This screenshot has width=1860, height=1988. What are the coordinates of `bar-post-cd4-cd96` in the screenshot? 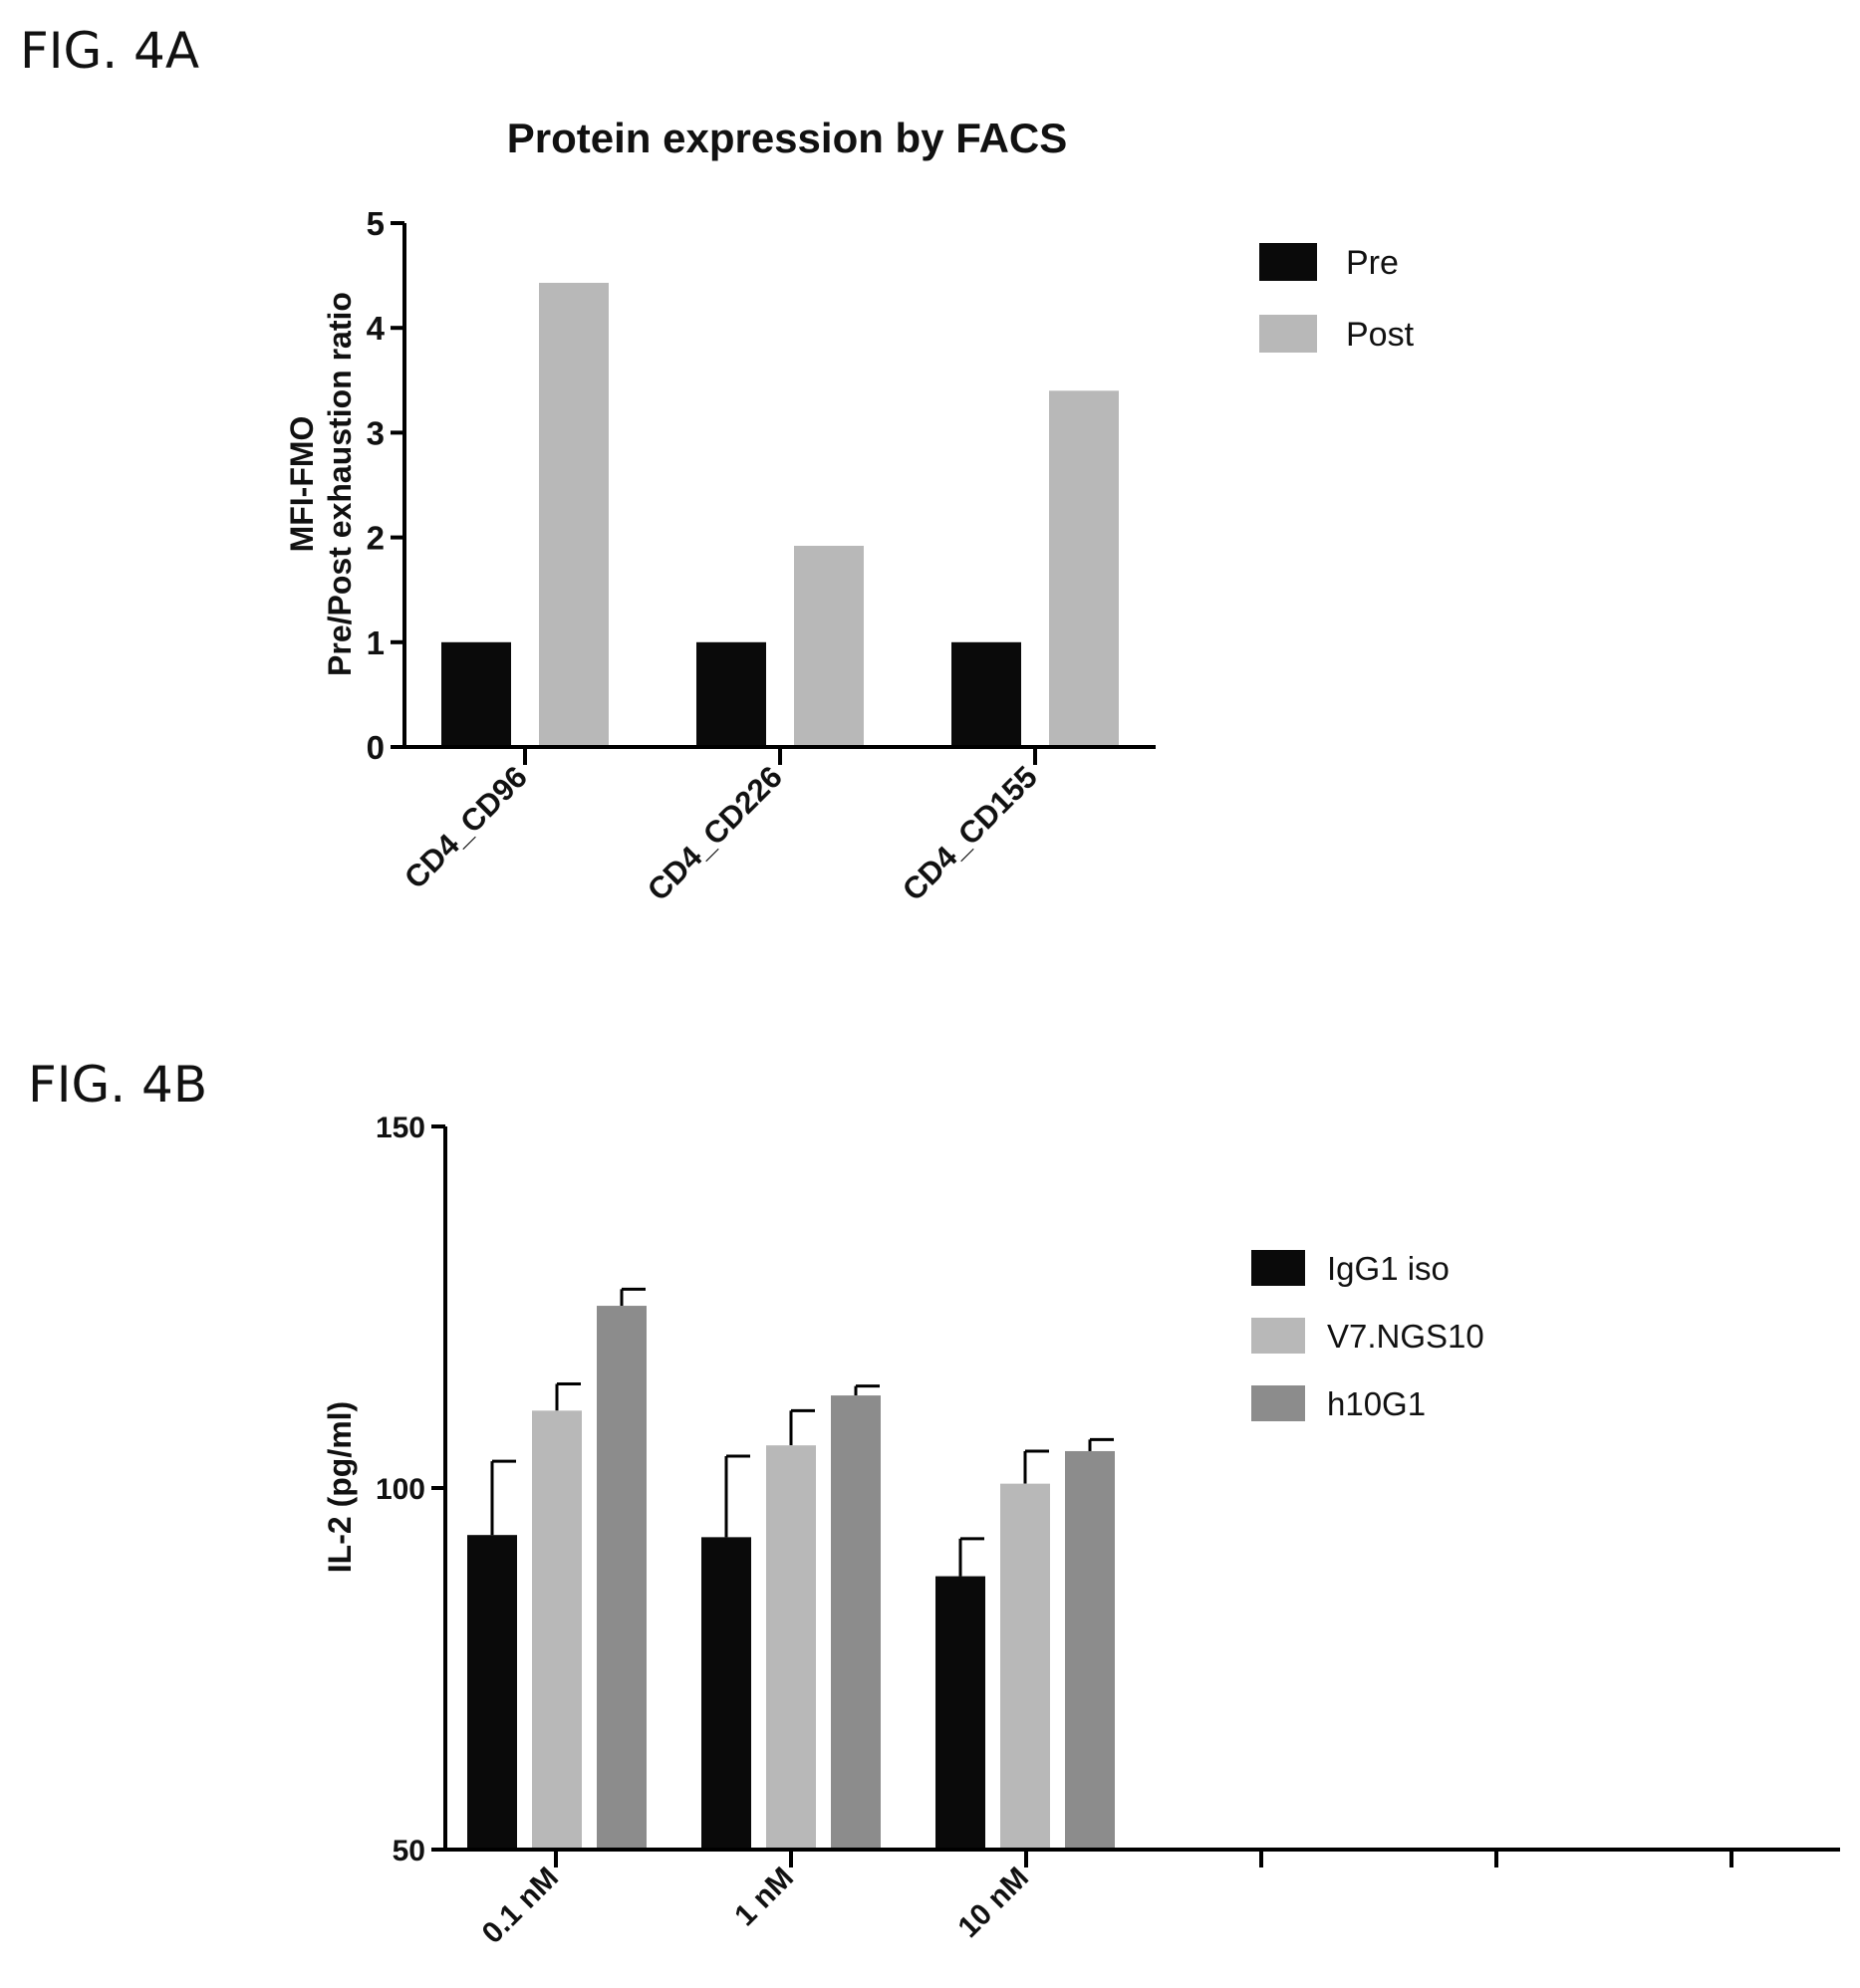 It's located at (574, 514).